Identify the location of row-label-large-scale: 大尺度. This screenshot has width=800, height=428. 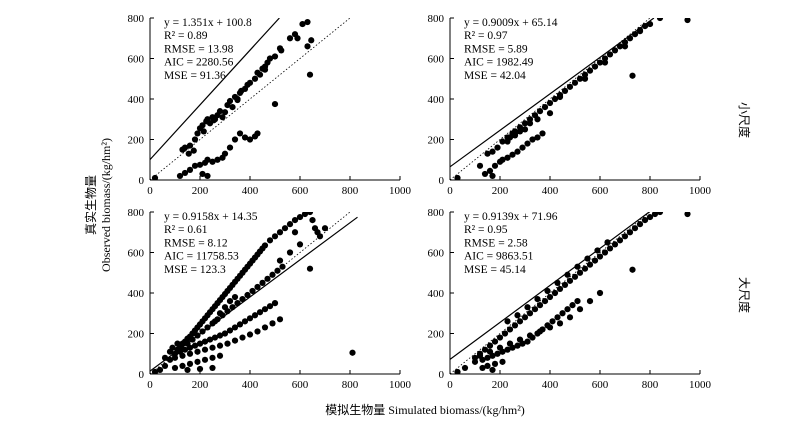
(744, 295).